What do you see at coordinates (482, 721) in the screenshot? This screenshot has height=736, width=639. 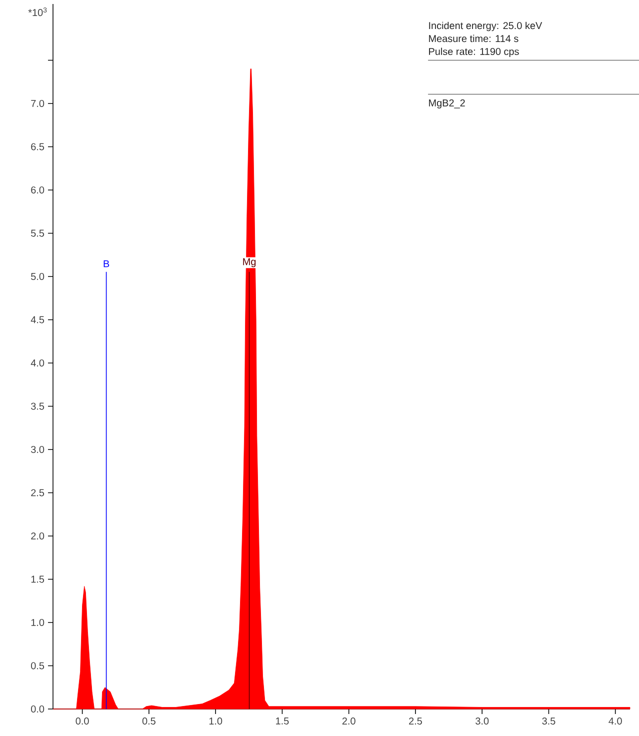 I see `x-tick-label: 3.0` at bounding box center [482, 721].